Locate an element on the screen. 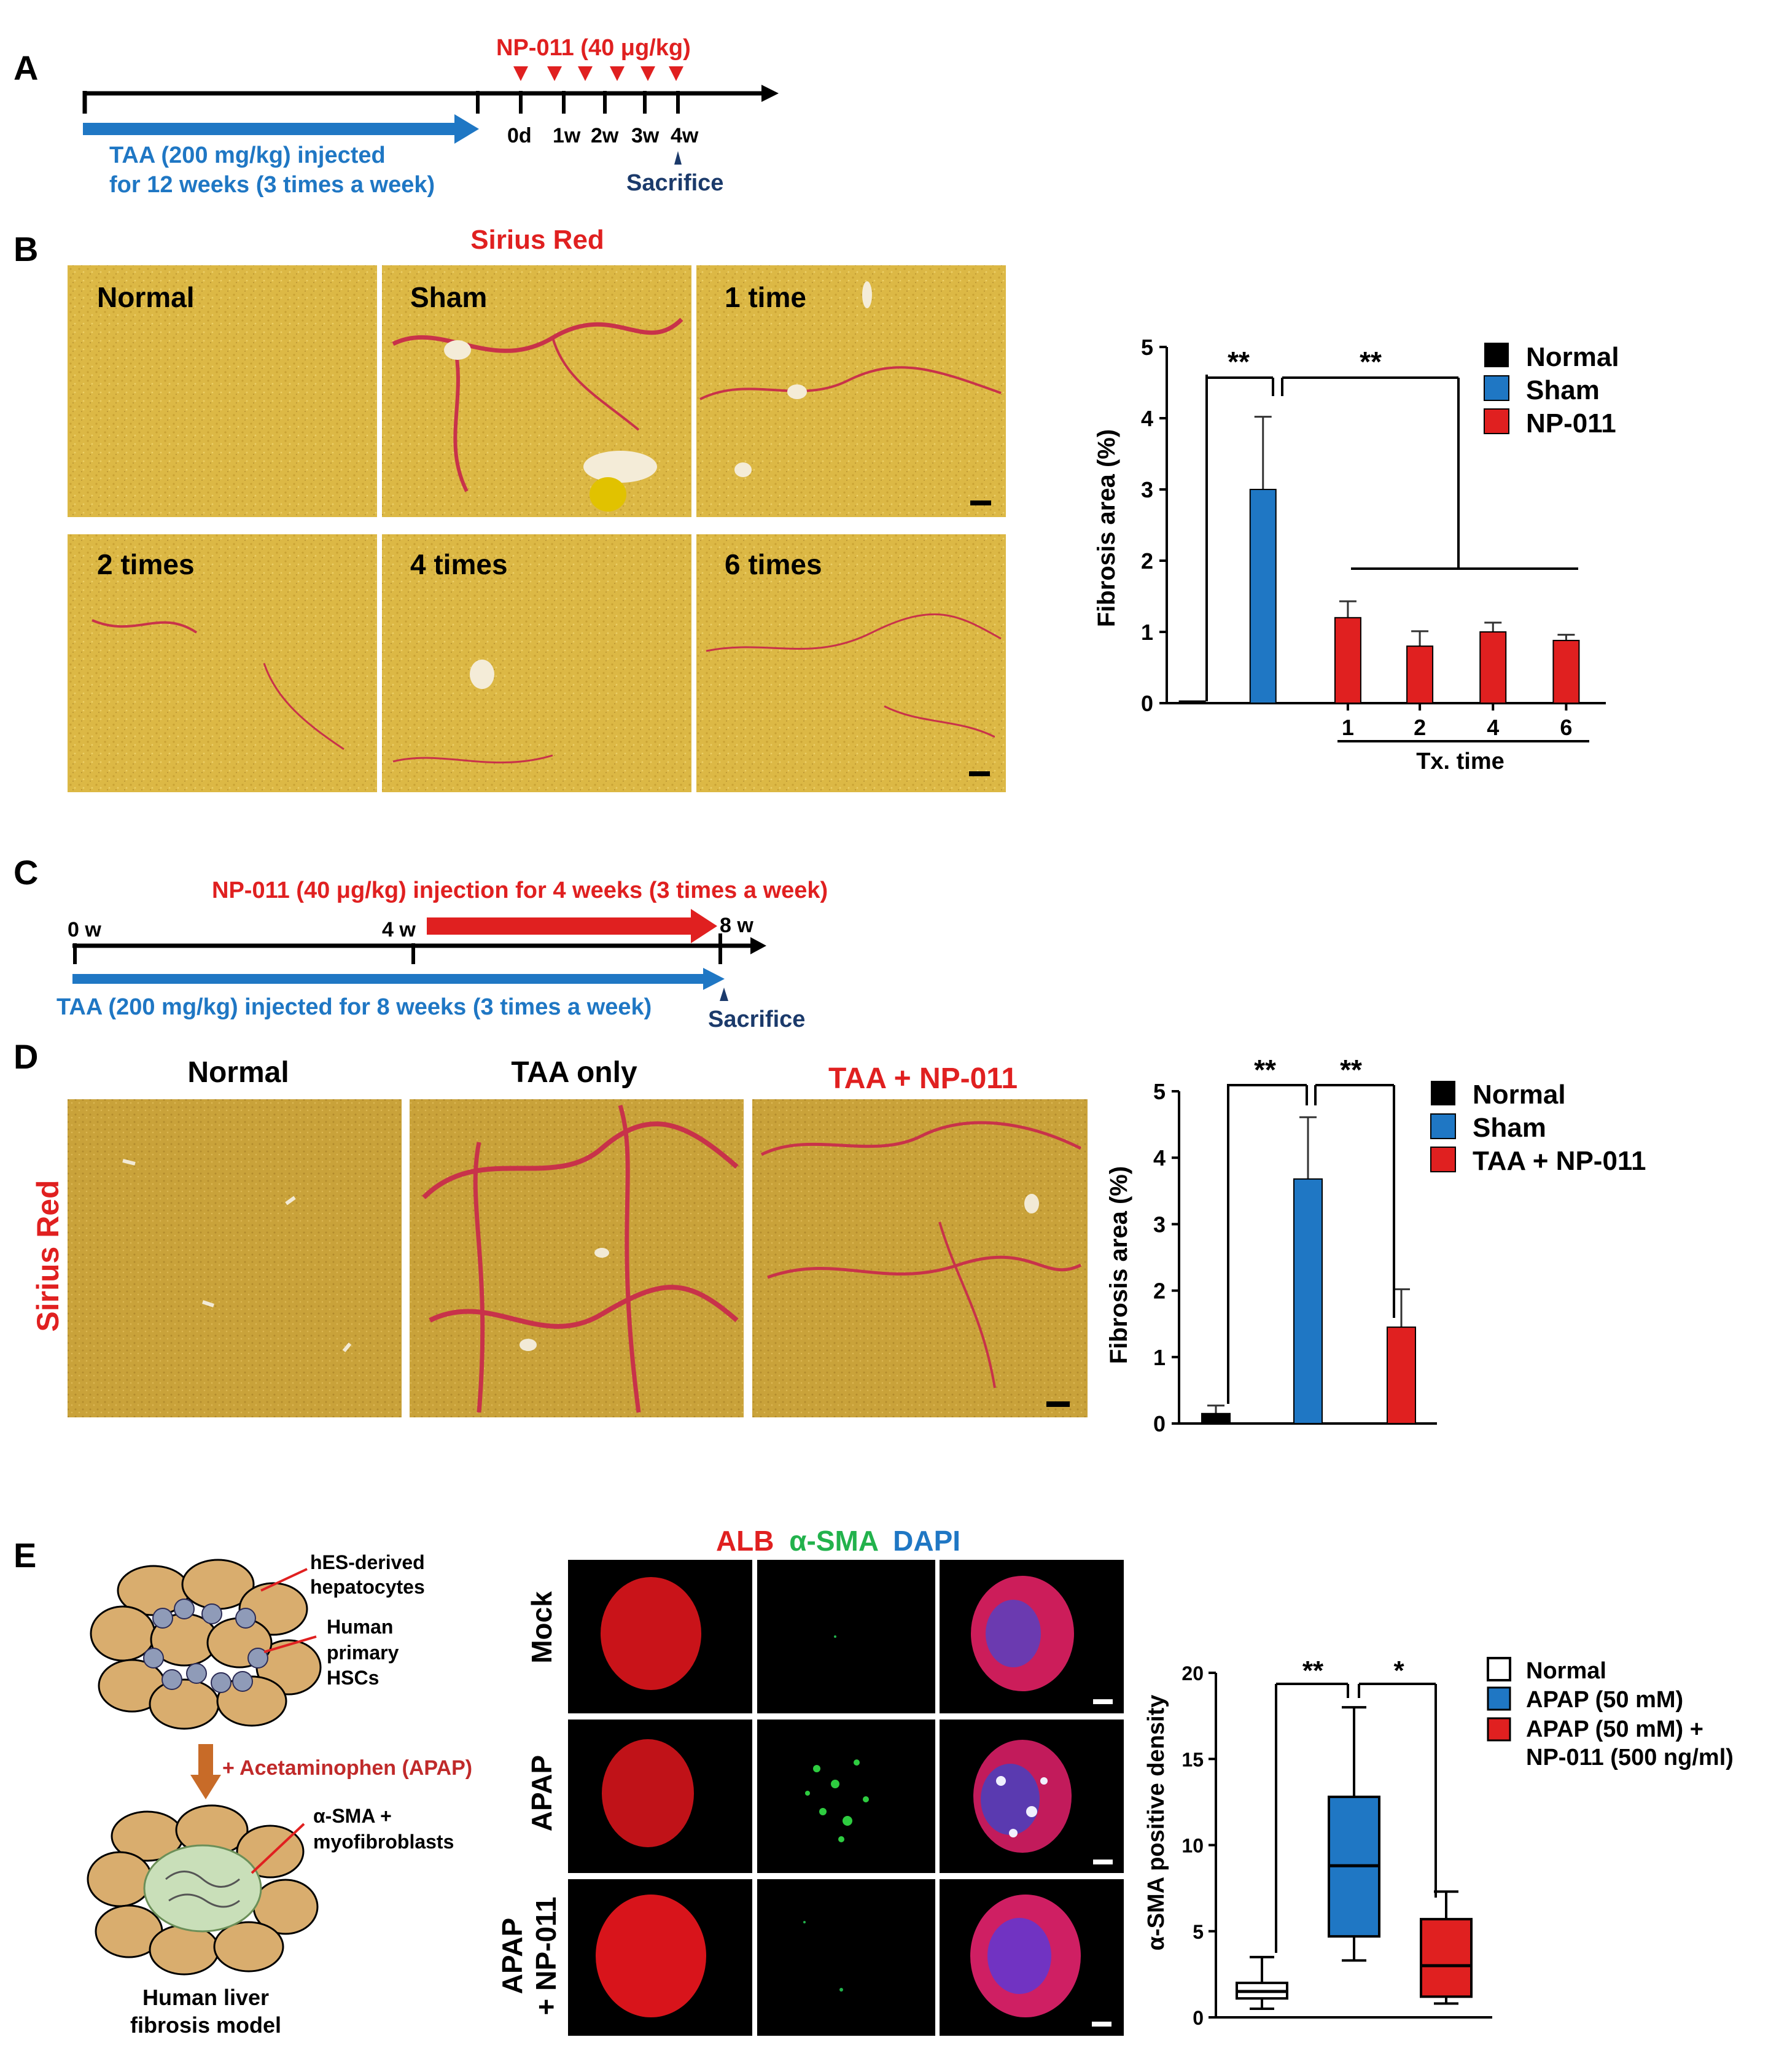 The width and height of the screenshot is (1779, 2072). red-arrowhead is located at coordinates (704, 926).